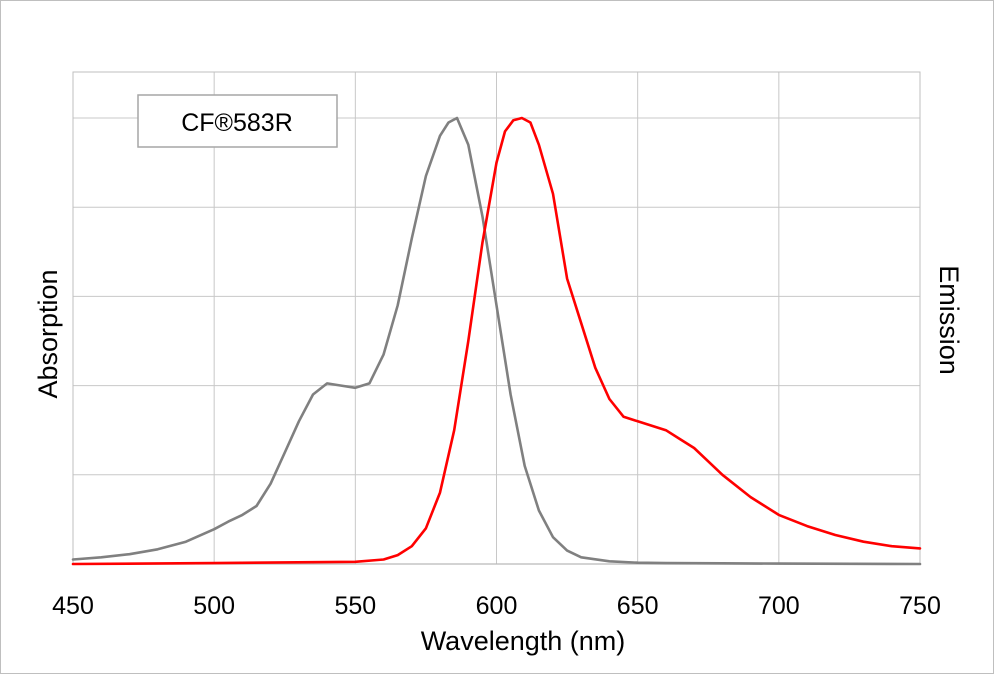 The width and height of the screenshot is (994, 674). I want to click on y-axis-label-left: Absorption, so click(48, 333).